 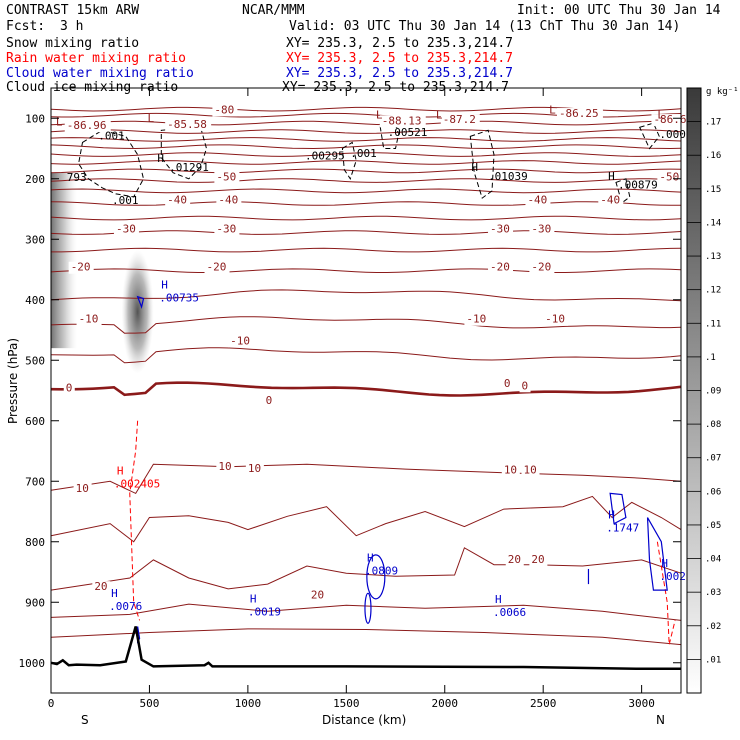 What do you see at coordinates (408, 132) in the screenshot?
I see `cloud-ice-label: .00521` at bounding box center [408, 132].